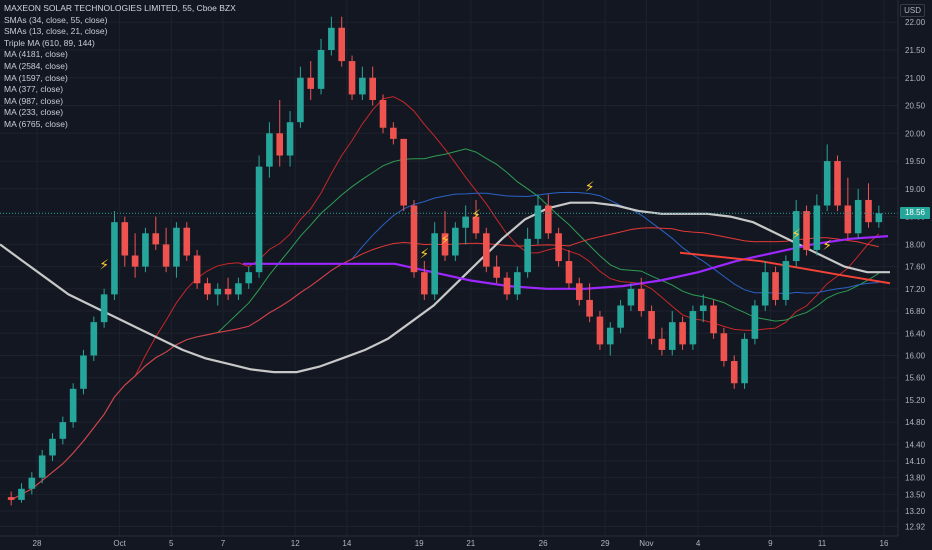 The width and height of the screenshot is (932, 550). Describe the element at coordinates (915, 189) in the screenshot. I see `price-tick-label: 19.00` at that location.